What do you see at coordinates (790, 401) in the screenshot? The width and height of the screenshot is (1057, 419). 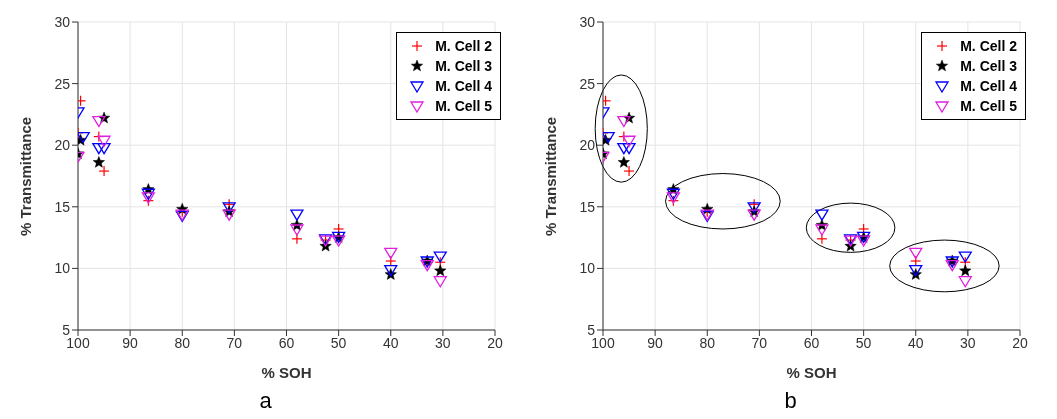 I see `text: b` at bounding box center [790, 401].